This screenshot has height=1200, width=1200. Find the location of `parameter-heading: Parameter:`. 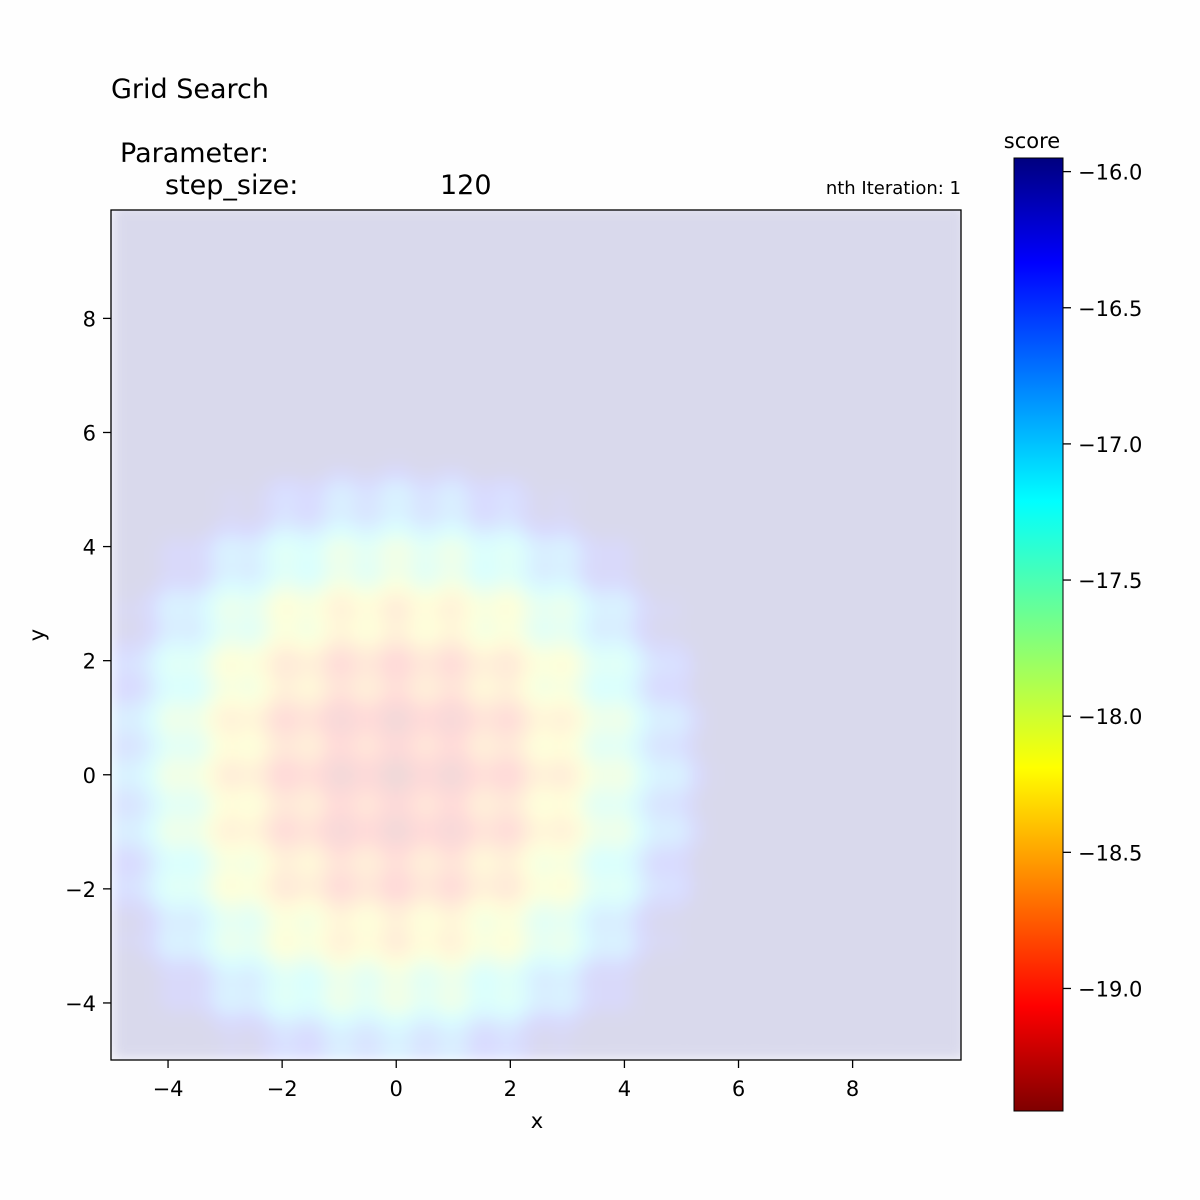

parameter-heading: Parameter: is located at coordinates (195, 153).